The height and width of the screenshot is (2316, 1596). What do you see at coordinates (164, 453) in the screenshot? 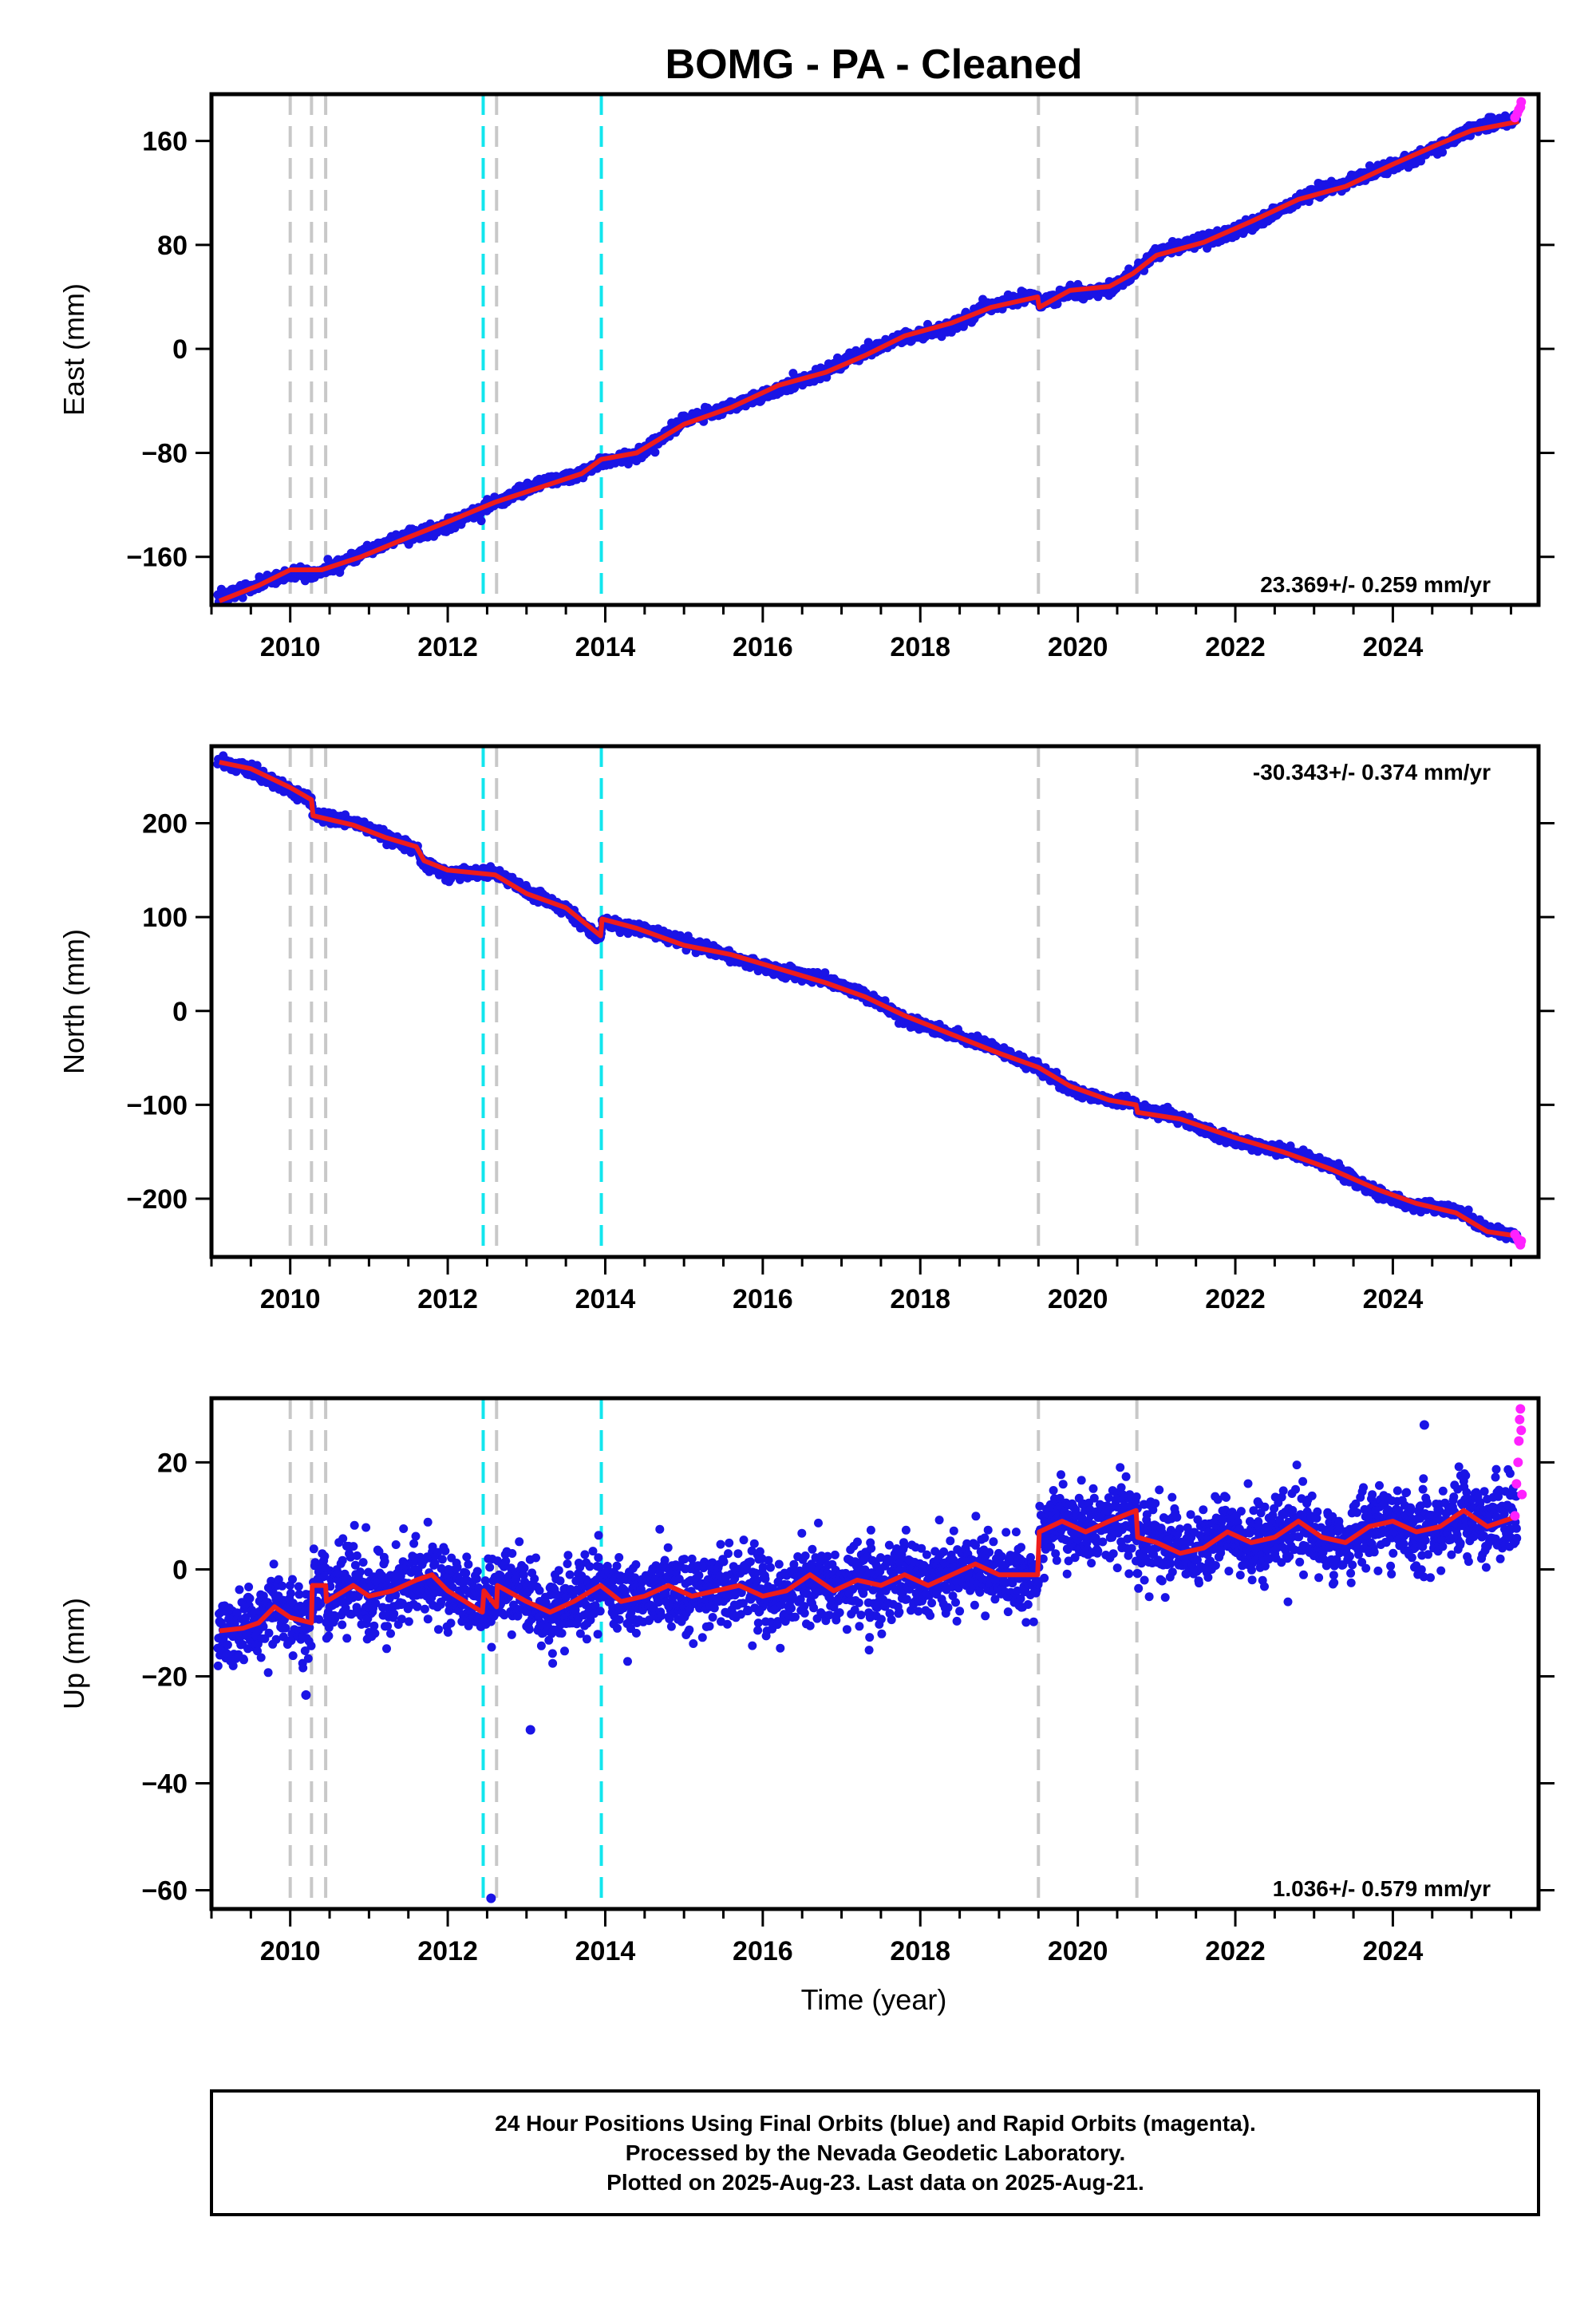
I see `y-tick-label: −80` at bounding box center [164, 453].